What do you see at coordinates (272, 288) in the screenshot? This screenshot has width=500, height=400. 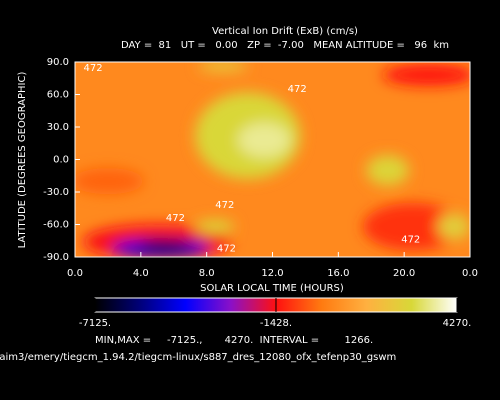 I see `x-axis-label: SOLAR LOCAL TIME (HOURS)` at bounding box center [272, 288].